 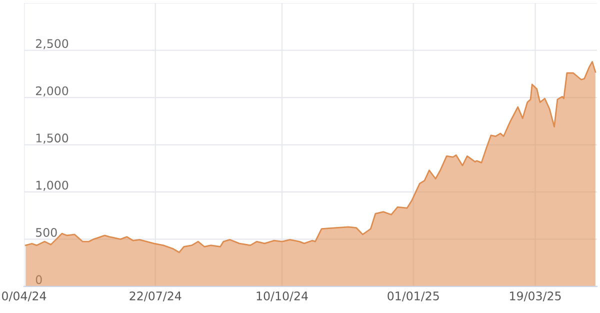 I want to click on y-tick-label: 1,500, so click(x=52, y=139).